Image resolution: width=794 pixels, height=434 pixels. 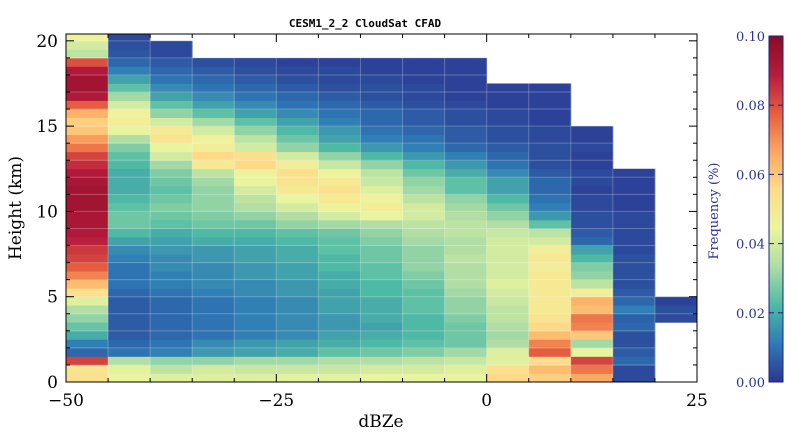 I want to click on colorbar-tick-label: 0.04, so click(x=750, y=245).